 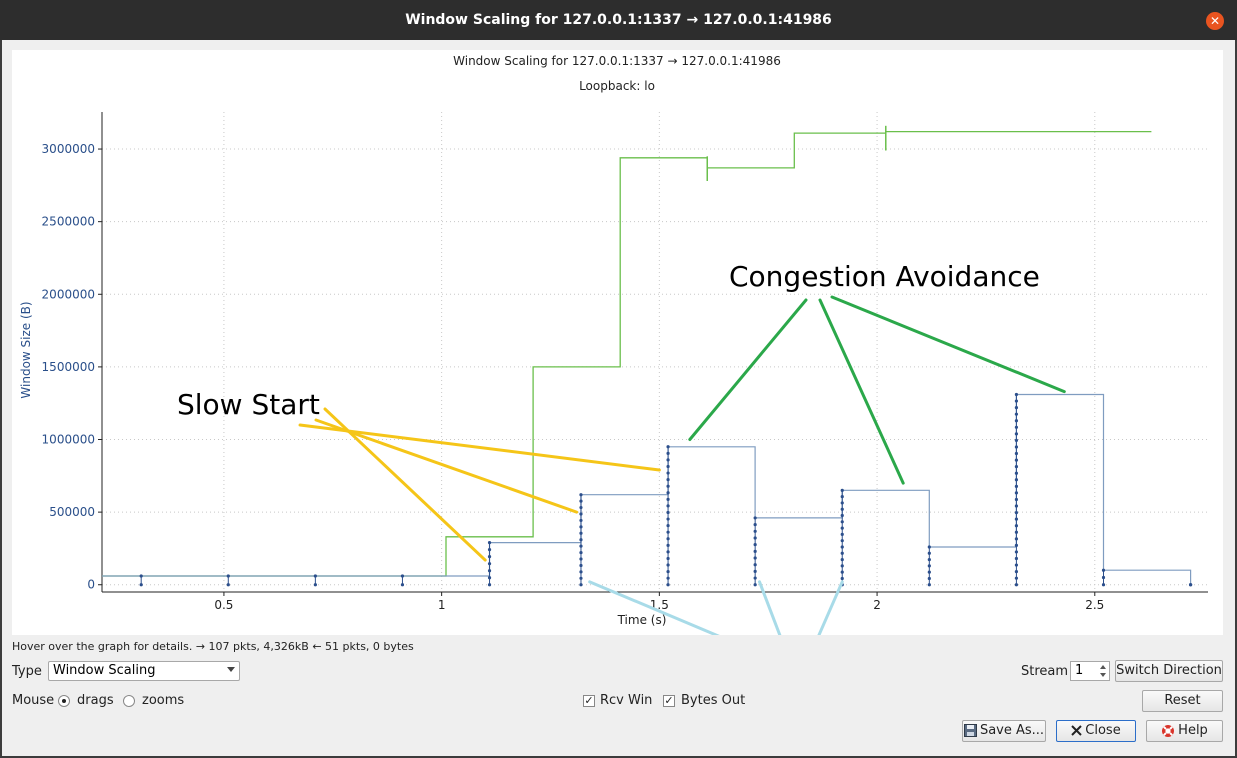 I want to click on annotation-label: Congestion Avoidance, so click(x=884, y=276).